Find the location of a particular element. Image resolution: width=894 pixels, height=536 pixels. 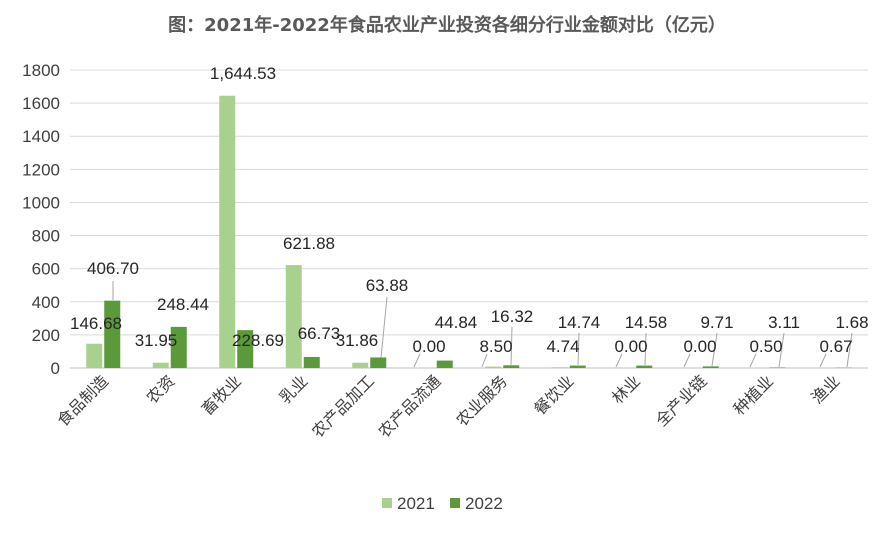

y-tick-label: 400 is located at coordinates (46, 302).